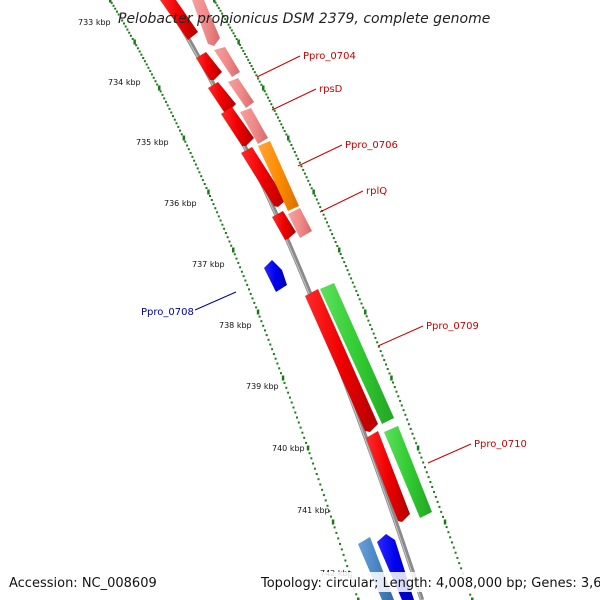 This screenshot has width=600, height=600. What do you see at coordinates (357, 353) in the screenshot?
I see `gene-ppro-0709-outer` at bounding box center [357, 353].